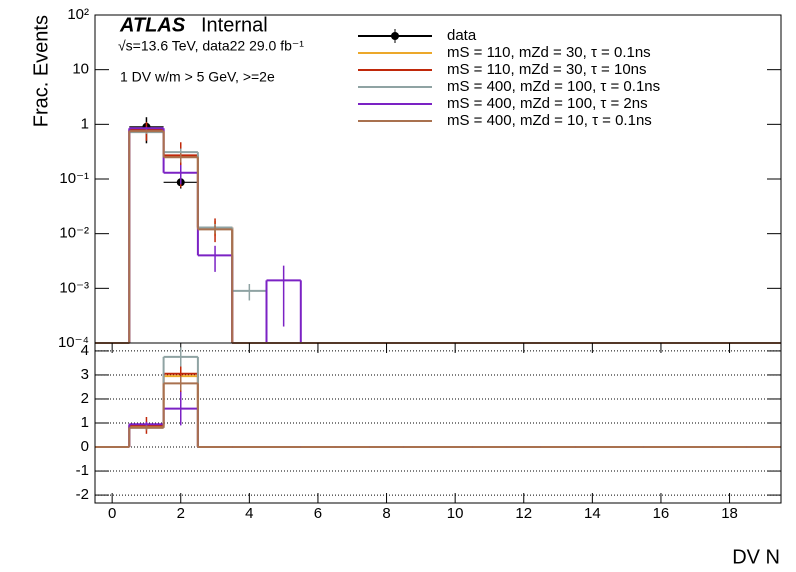 The width and height of the screenshot is (796, 572). I want to click on y-axis-label: Frac. Events, so click(41, 71).